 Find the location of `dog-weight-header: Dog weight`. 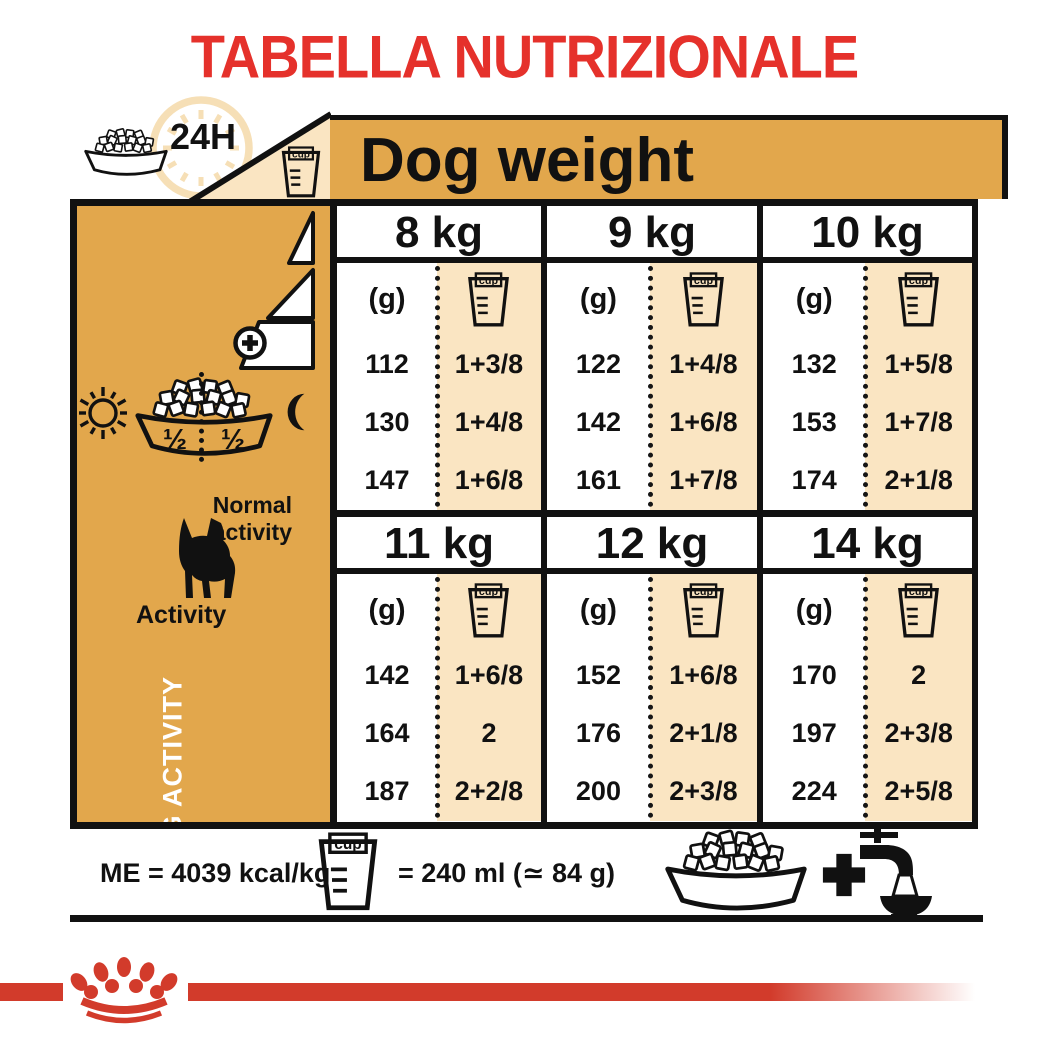

dog-weight-header: Dog weight is located at coordinates (669, 157).